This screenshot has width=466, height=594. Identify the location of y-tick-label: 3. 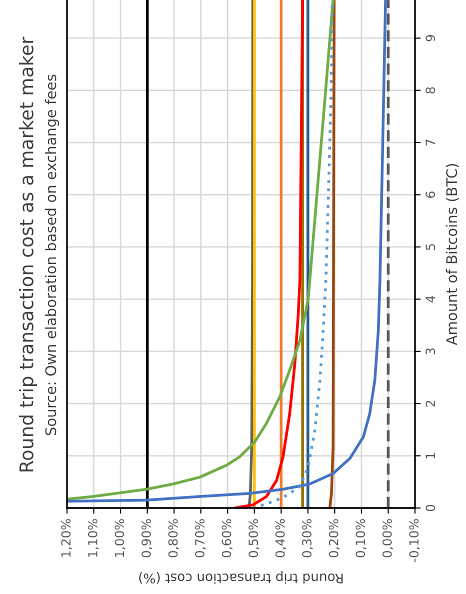
(431, 351).